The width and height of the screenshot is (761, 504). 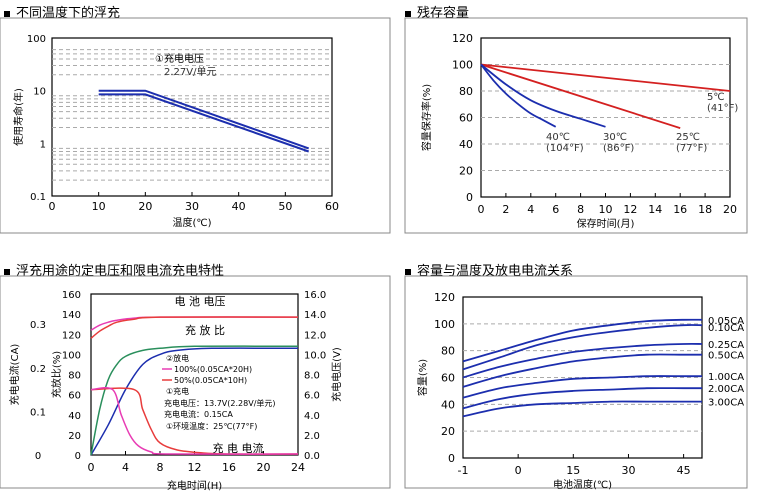 What do you see at coordinates (74, 376) in the screenshot?
I see `y-ratio-tick-label: 80` at bounding box center [74, 376].